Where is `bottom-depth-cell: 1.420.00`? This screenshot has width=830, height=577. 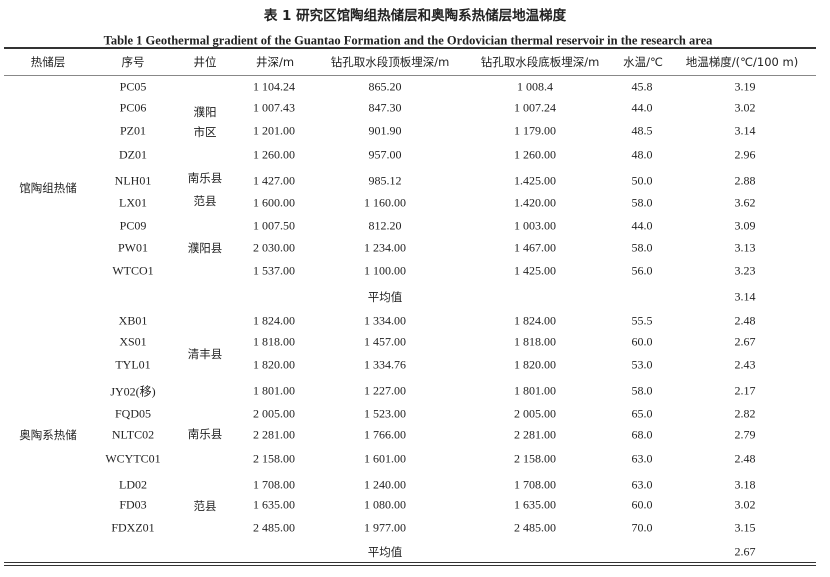 bottom-depth-cell: 1.420.00 is located at coordinates (535, 202).